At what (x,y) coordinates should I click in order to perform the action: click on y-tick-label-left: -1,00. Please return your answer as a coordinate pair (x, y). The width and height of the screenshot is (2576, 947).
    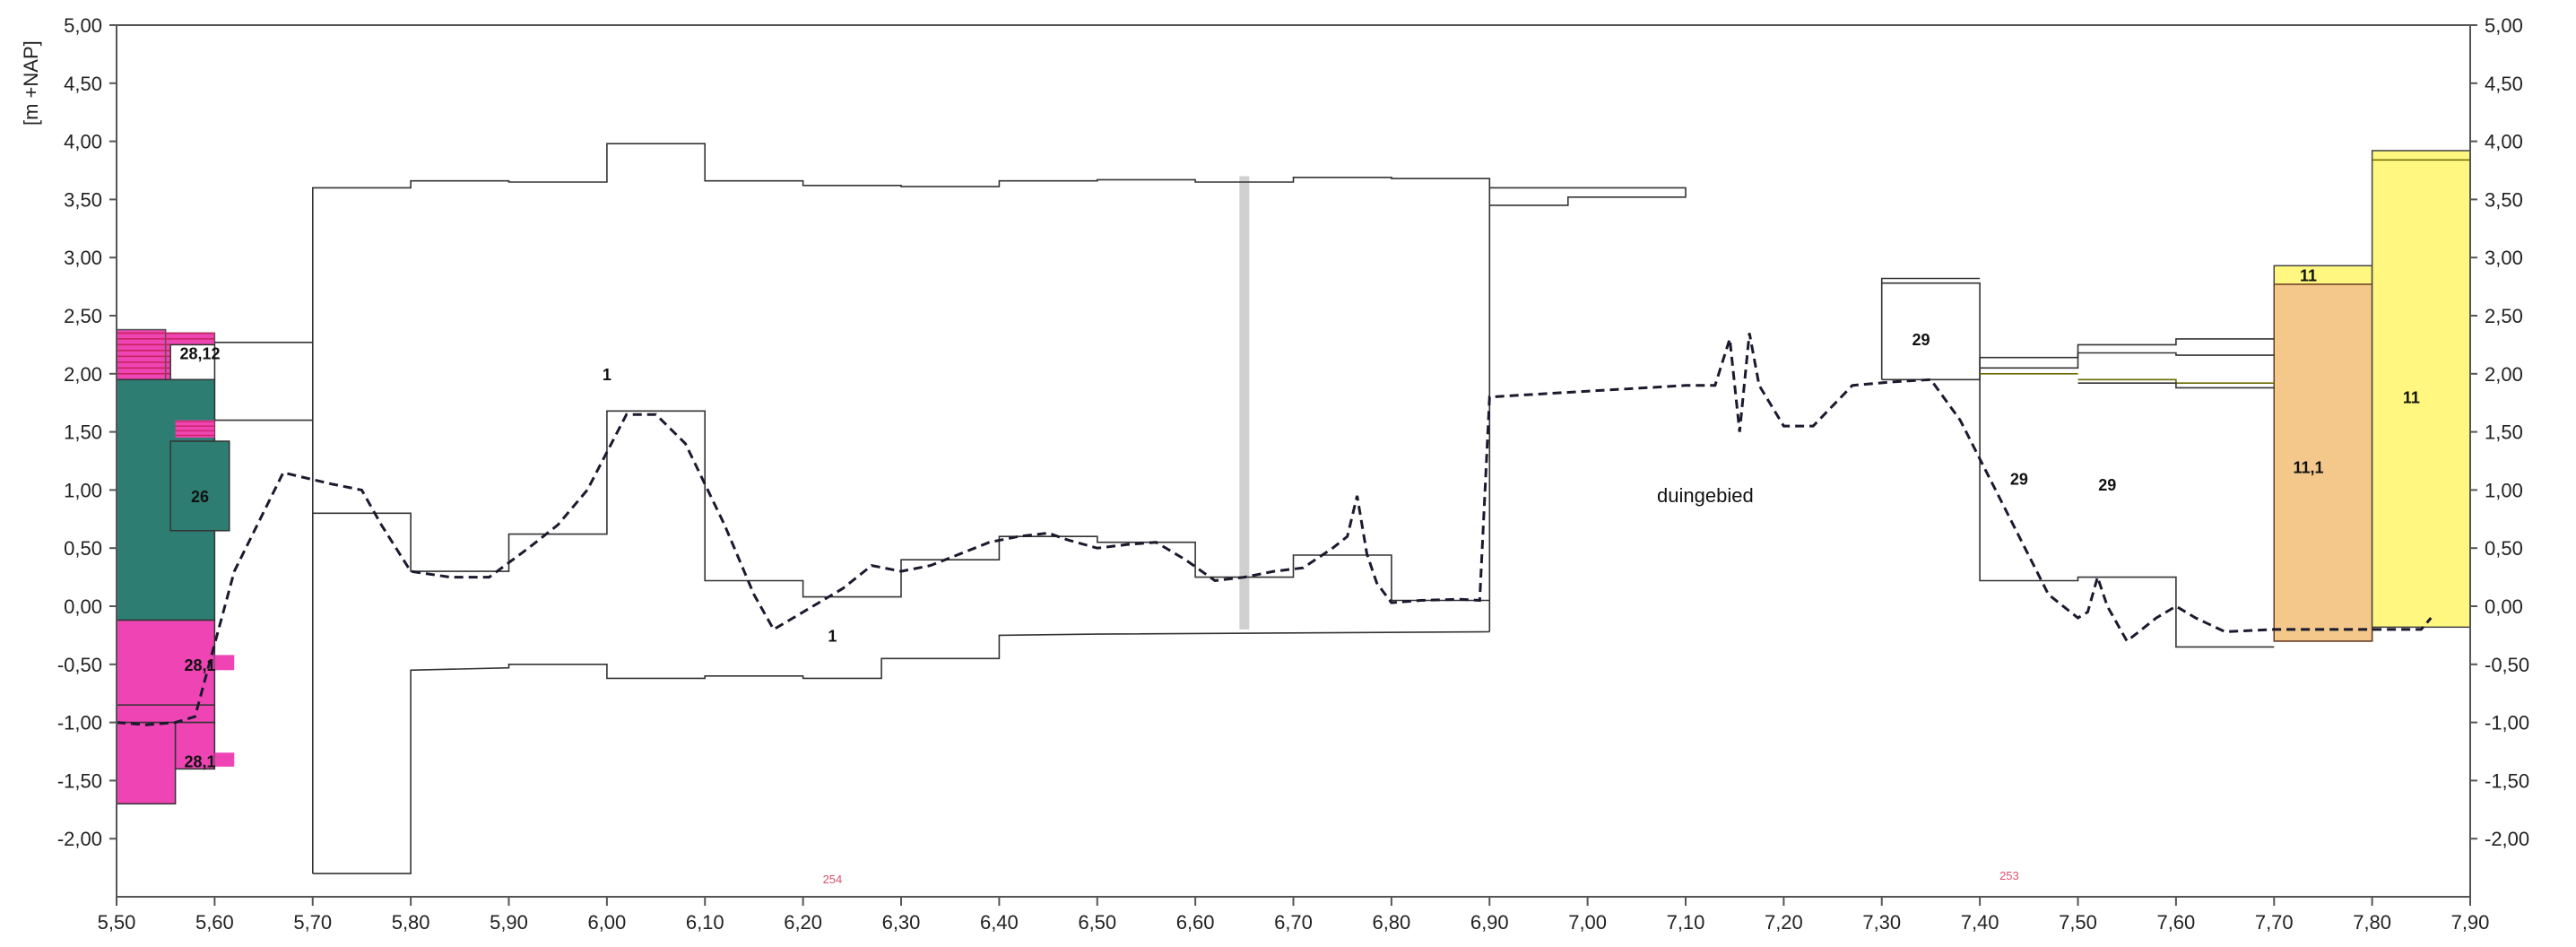
    Looking at the image, I should click on (79, 723).